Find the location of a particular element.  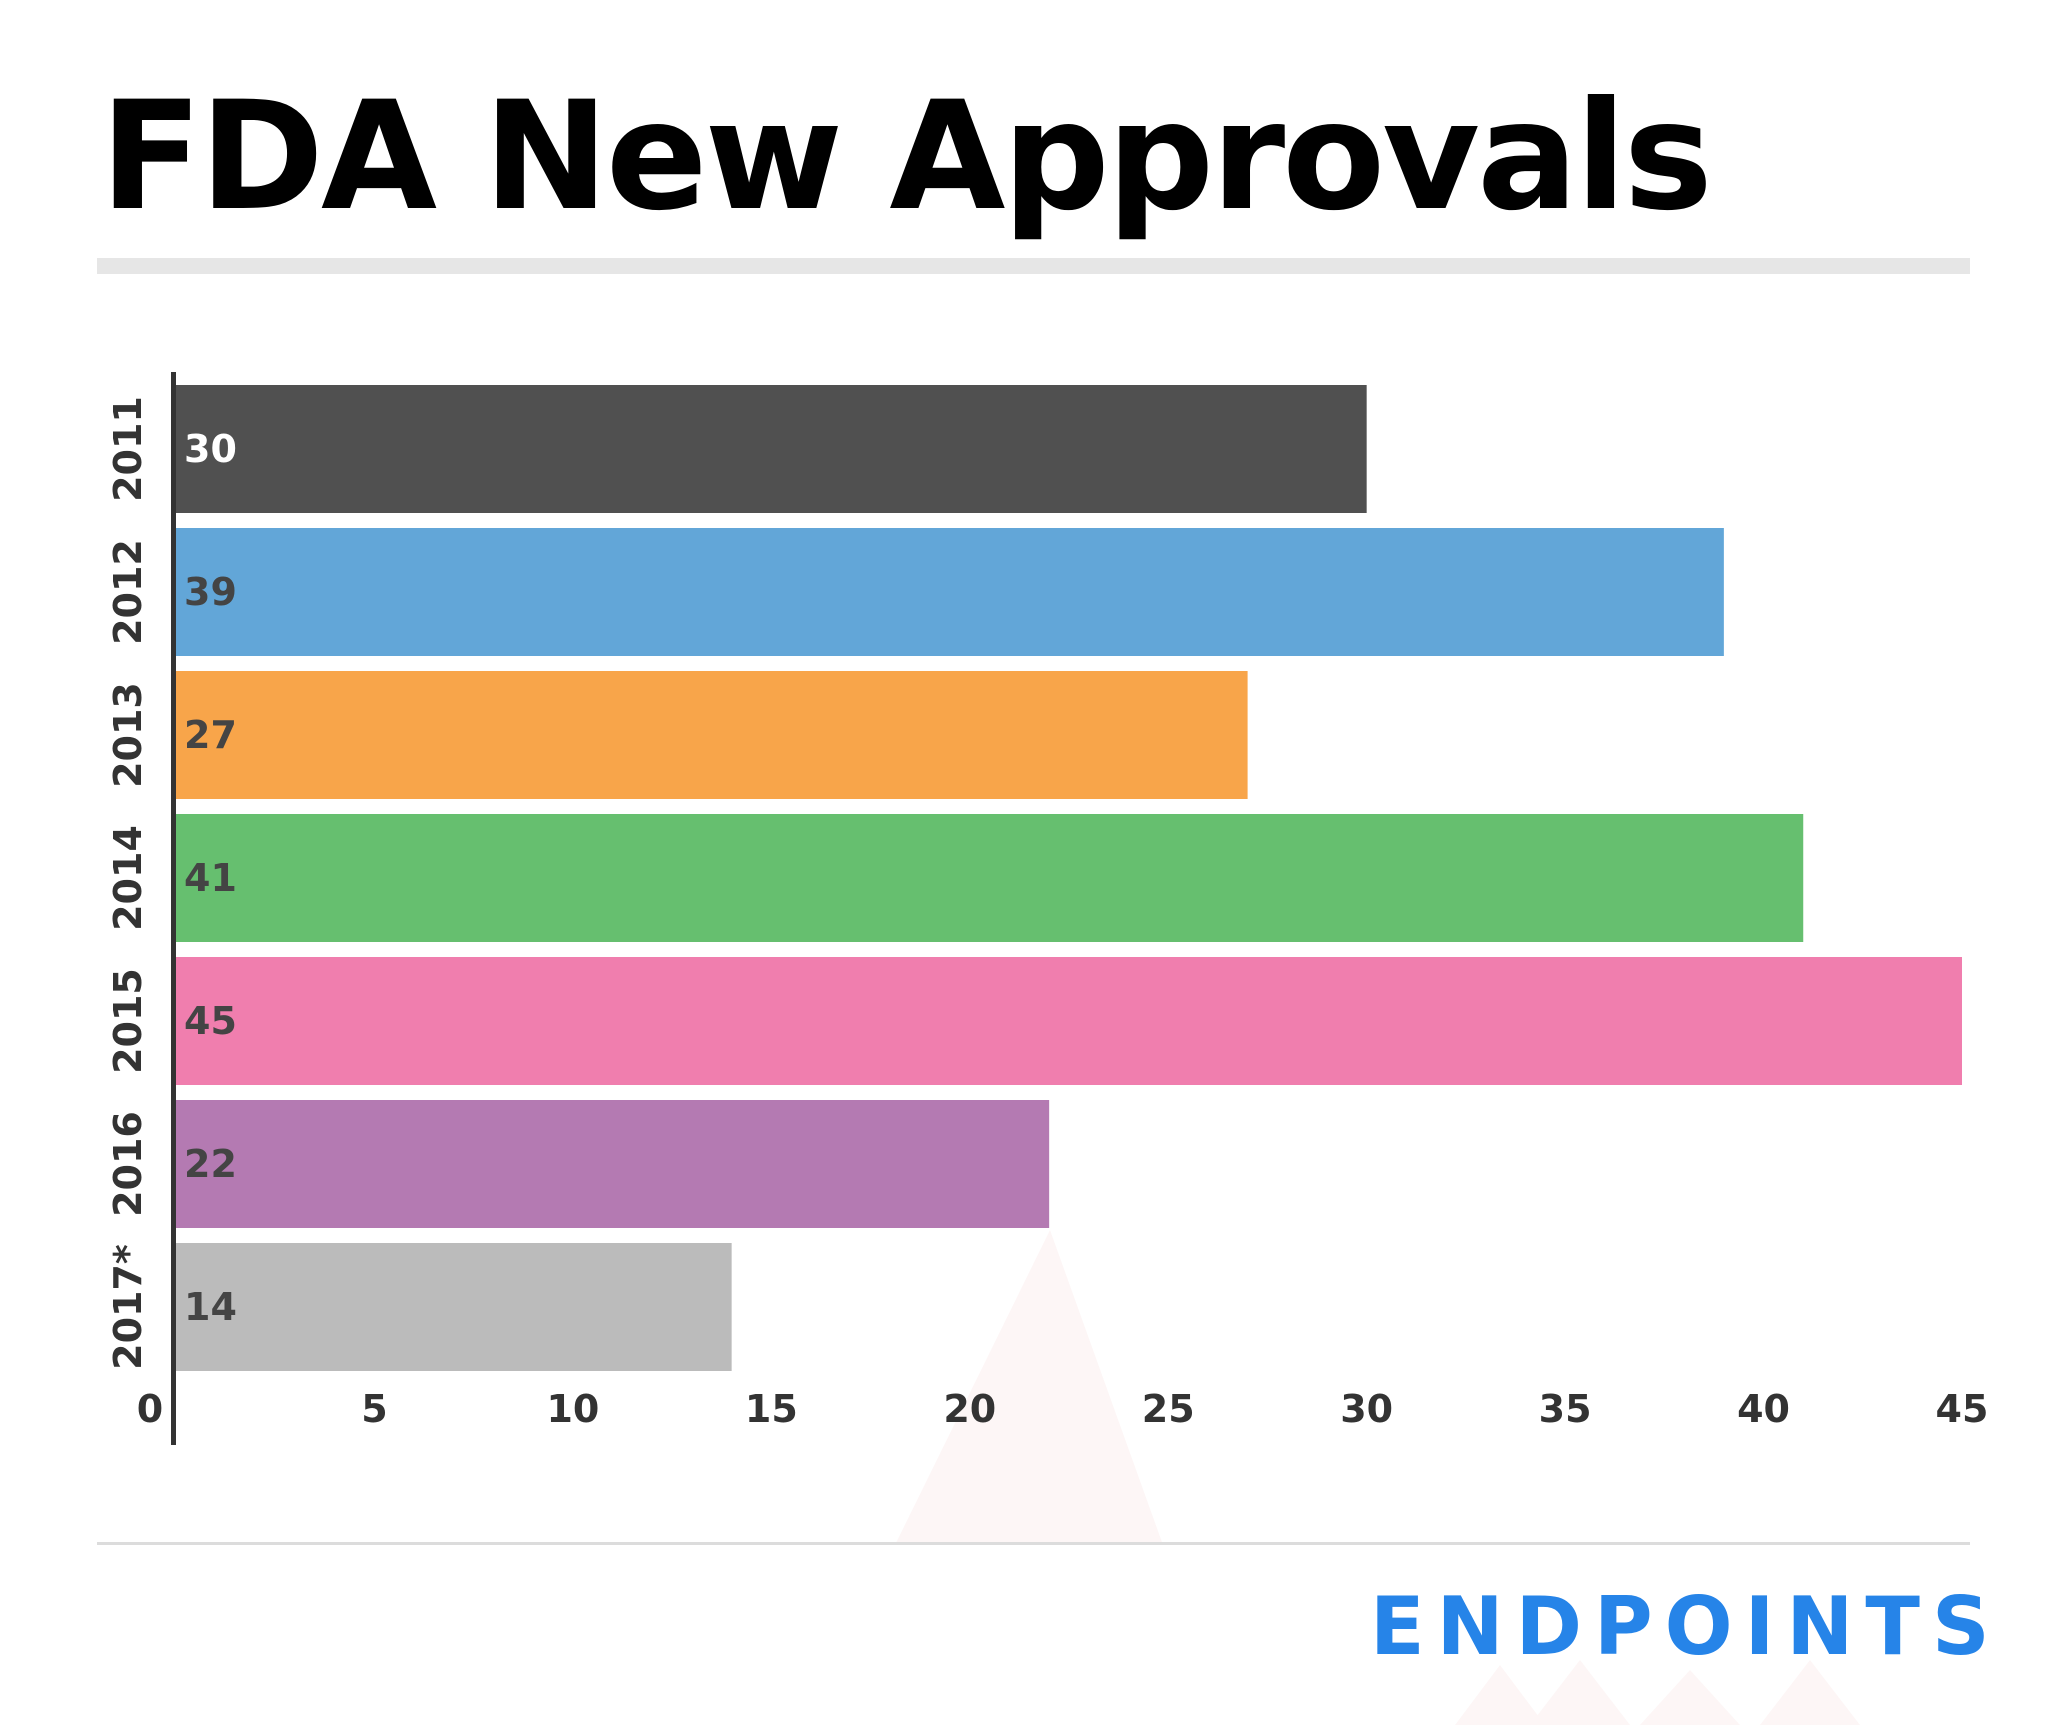

category-labels: 2011 2012 2013 2014 2015 2016 2017* is located at coordinates (128, 883).